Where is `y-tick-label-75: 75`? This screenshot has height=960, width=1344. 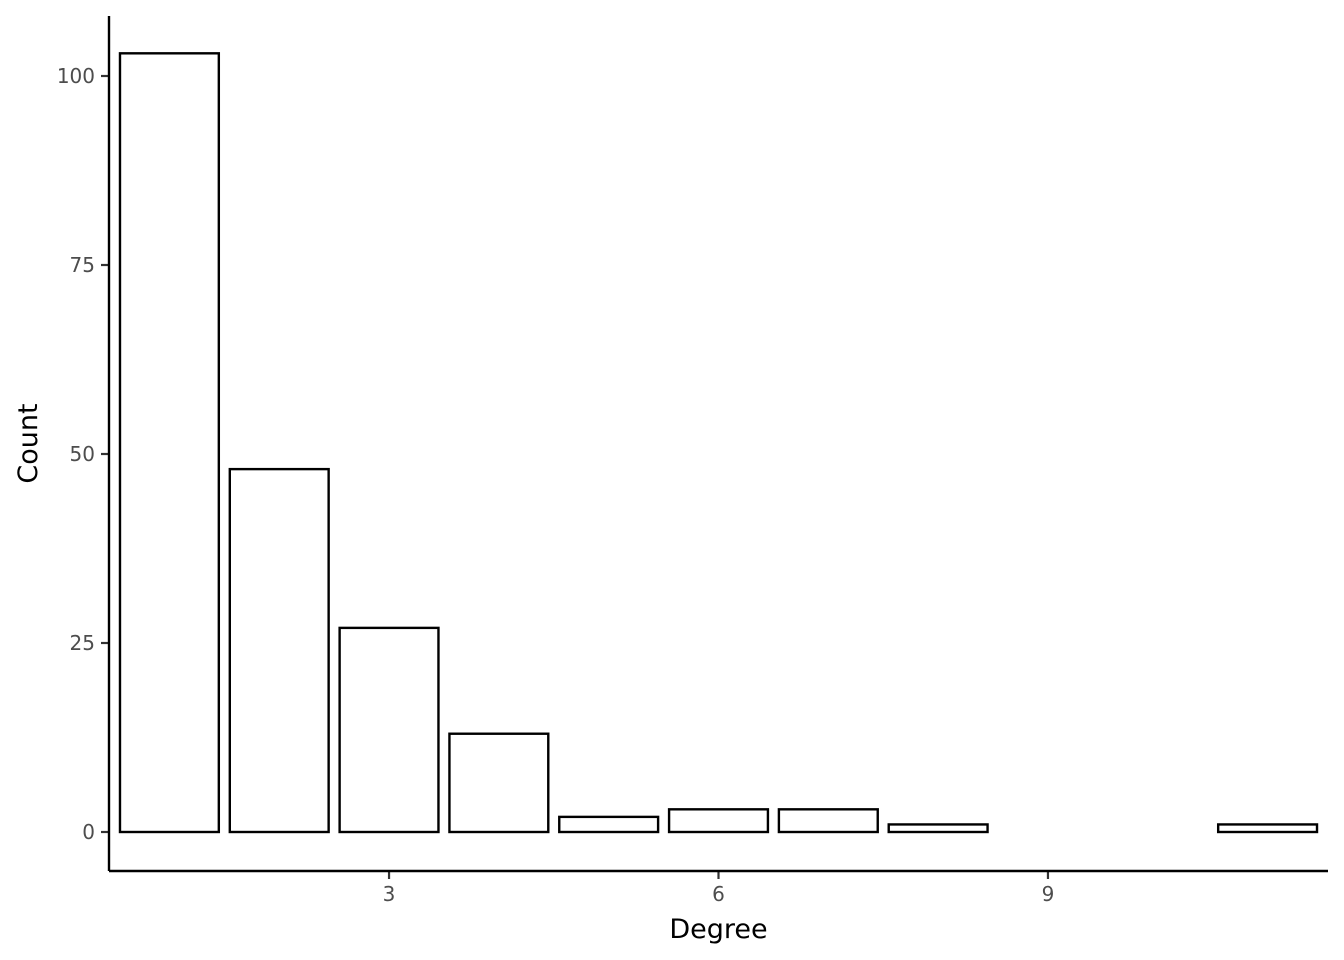 y-tick-label-75: 75 is located at coordinates (82, 265).